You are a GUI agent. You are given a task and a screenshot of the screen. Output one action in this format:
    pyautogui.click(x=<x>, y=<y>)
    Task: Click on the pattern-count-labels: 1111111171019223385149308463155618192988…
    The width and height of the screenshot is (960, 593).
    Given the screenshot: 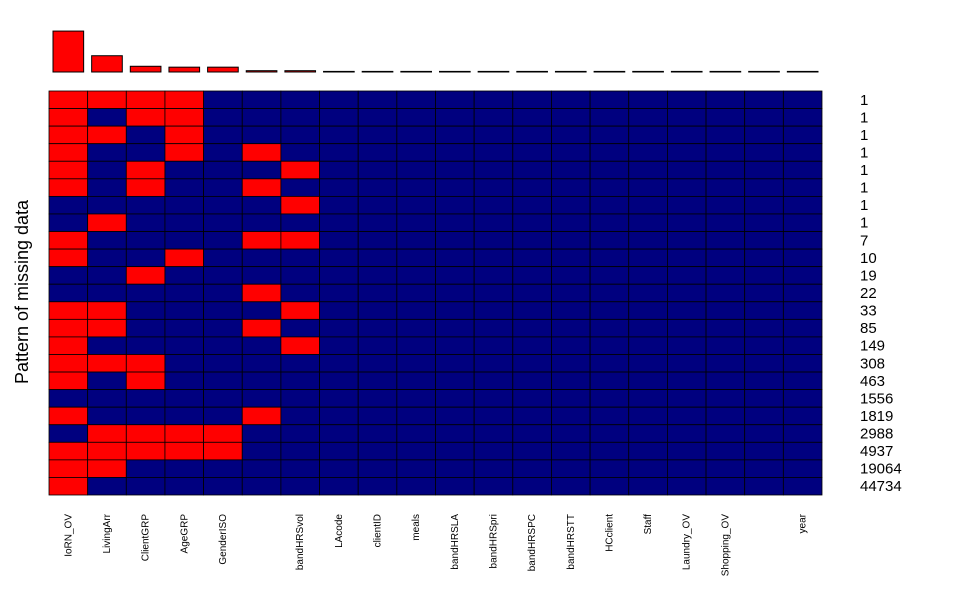 What is the action you would take?
    pyautogui.click(x=881, y=293)
    